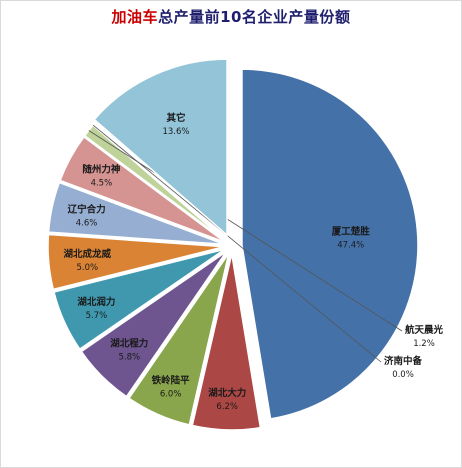  What do you see at coordinates (88, 254) in the screenshot?
I see `slice-name-label: 湖北成龙威` at bounding box center [88, 254].